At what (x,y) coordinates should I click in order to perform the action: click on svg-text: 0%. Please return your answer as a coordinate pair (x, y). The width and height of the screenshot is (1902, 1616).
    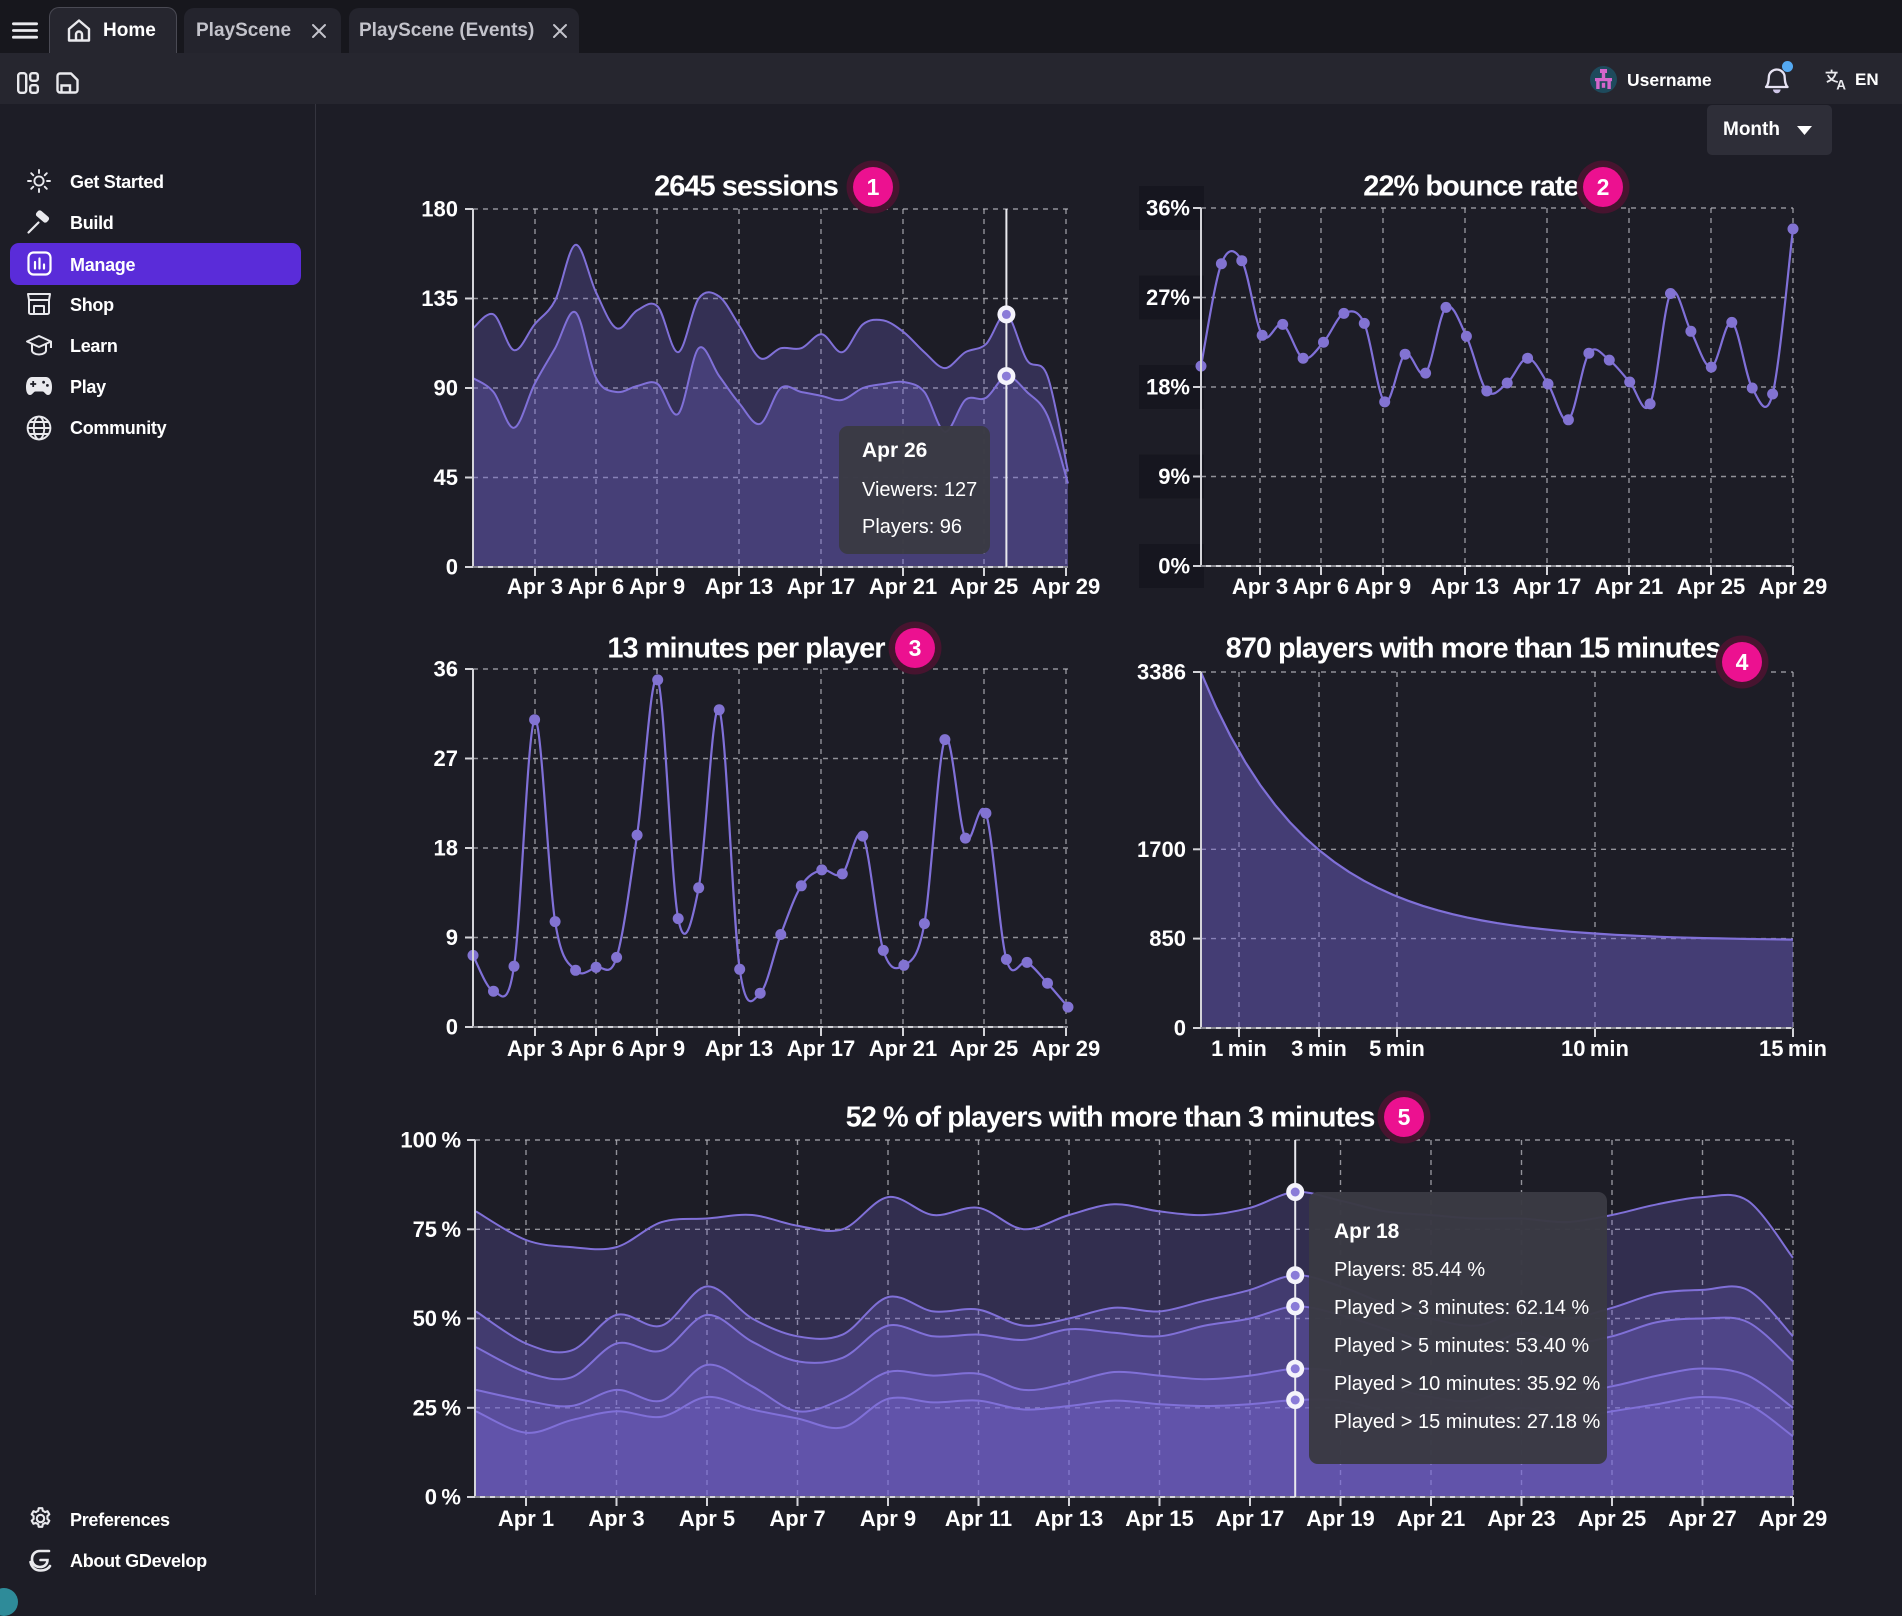
    Looking at the image, I should click on (1174, 566).